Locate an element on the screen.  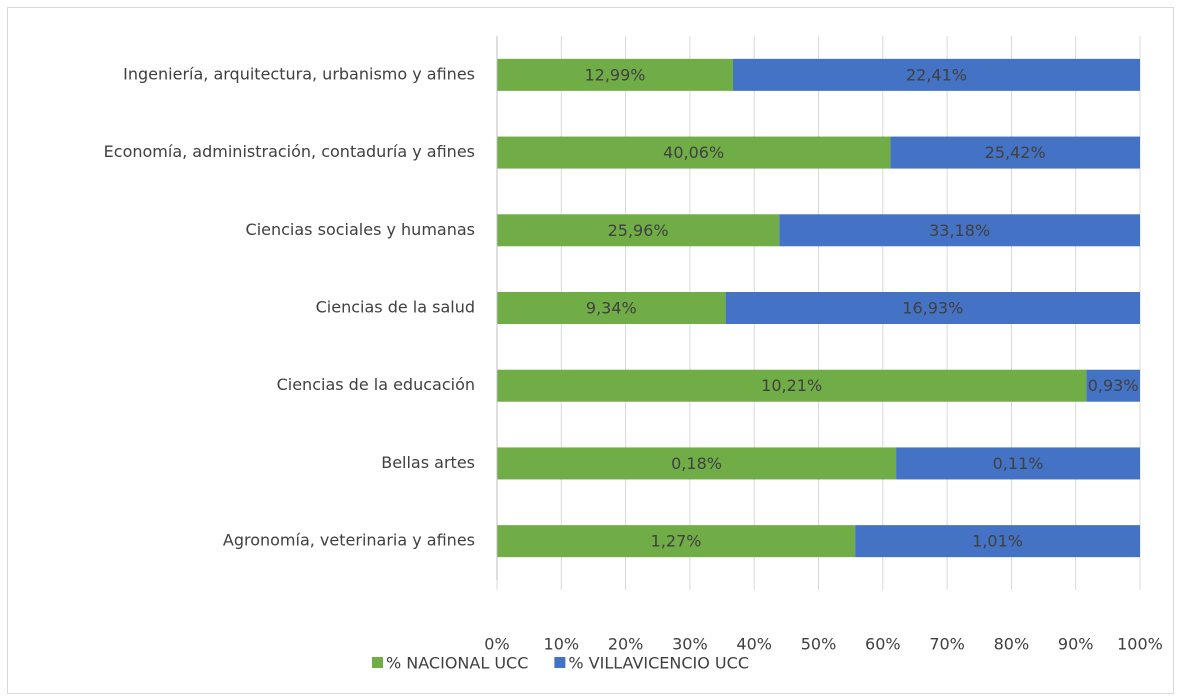
data-label: 10,21% is located at coordinates (791, 385).